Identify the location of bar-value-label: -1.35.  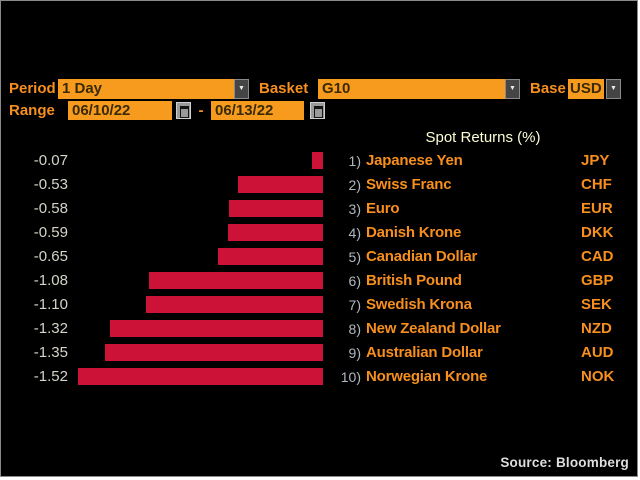
(50, 352).